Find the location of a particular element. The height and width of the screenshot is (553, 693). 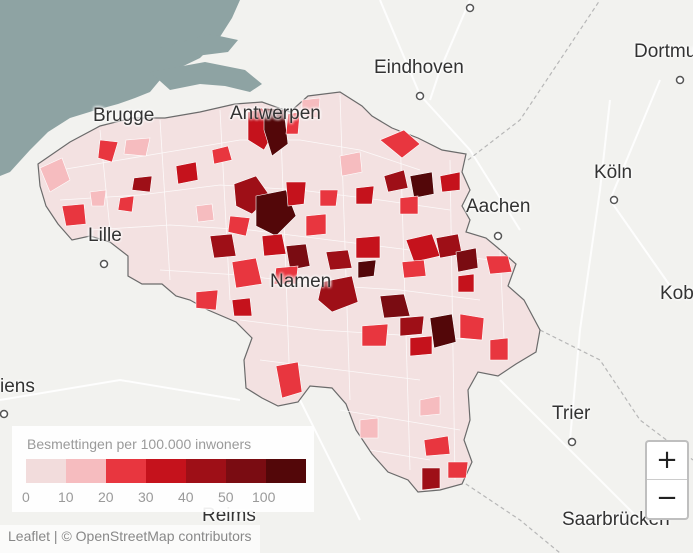

city-label-lille: Lille is located at coordinates (105, 235).